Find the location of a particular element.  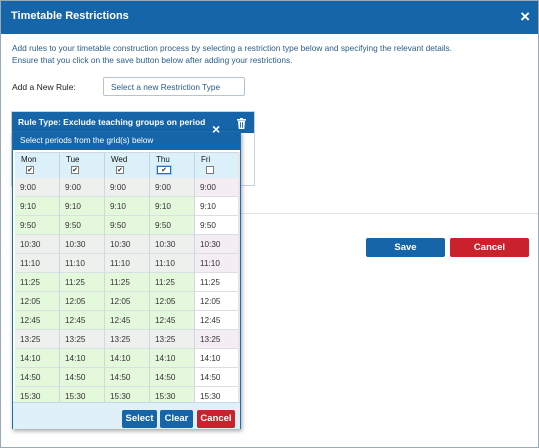

day-name: Thu is located at coordinates (163, 159).